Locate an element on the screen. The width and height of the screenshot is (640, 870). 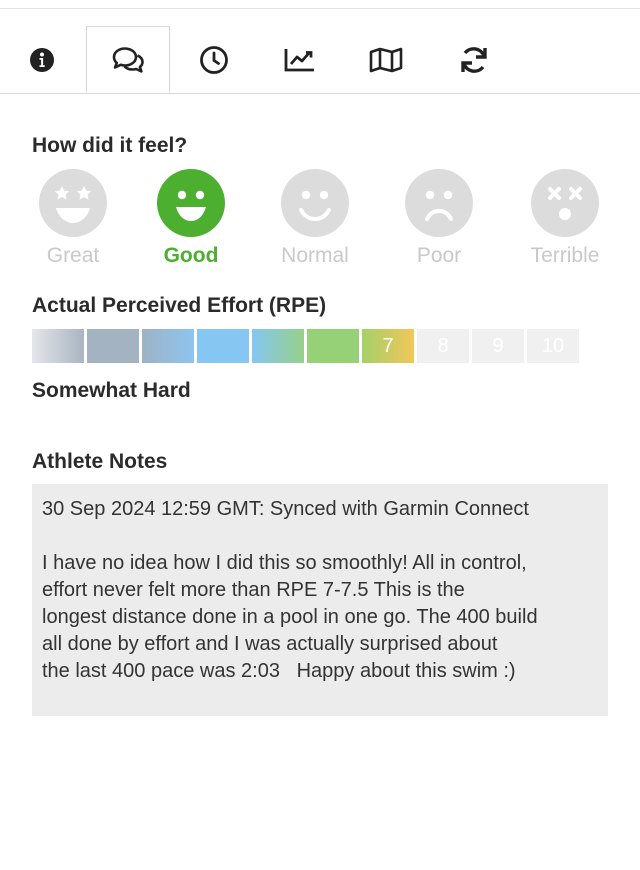
feel-label-good: Good is located at coordinates (191, 255).